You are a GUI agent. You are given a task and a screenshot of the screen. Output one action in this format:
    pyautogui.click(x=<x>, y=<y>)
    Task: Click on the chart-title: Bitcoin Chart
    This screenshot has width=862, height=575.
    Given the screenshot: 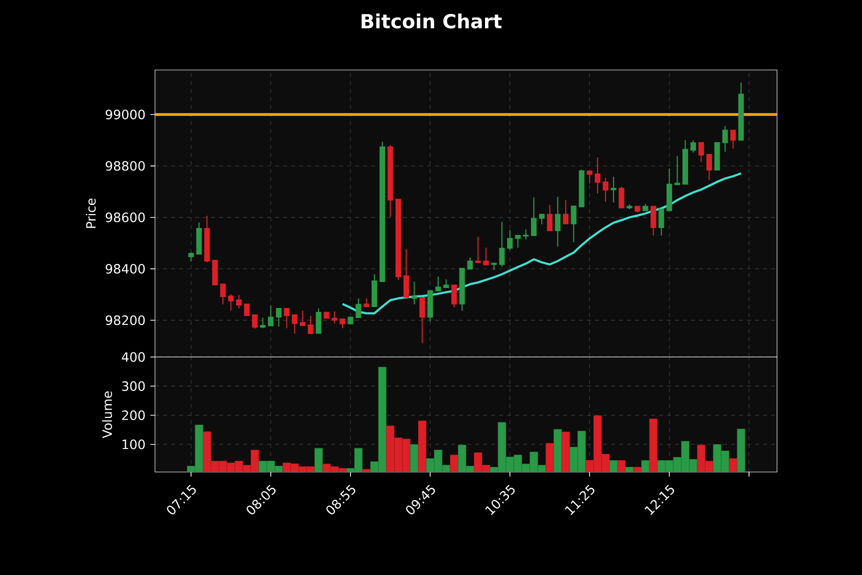 What is the action you would take?
    pyautogui.click(x=432, y=21)
    